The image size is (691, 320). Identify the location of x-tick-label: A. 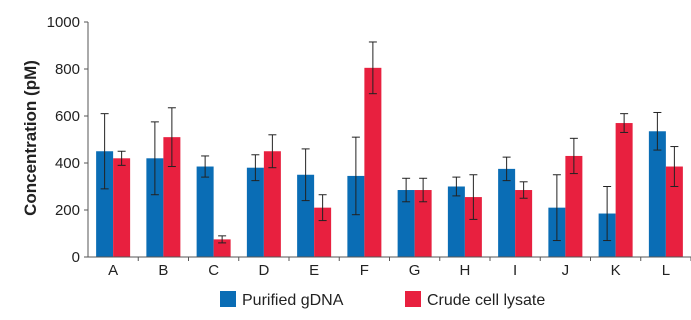
(113, 270).